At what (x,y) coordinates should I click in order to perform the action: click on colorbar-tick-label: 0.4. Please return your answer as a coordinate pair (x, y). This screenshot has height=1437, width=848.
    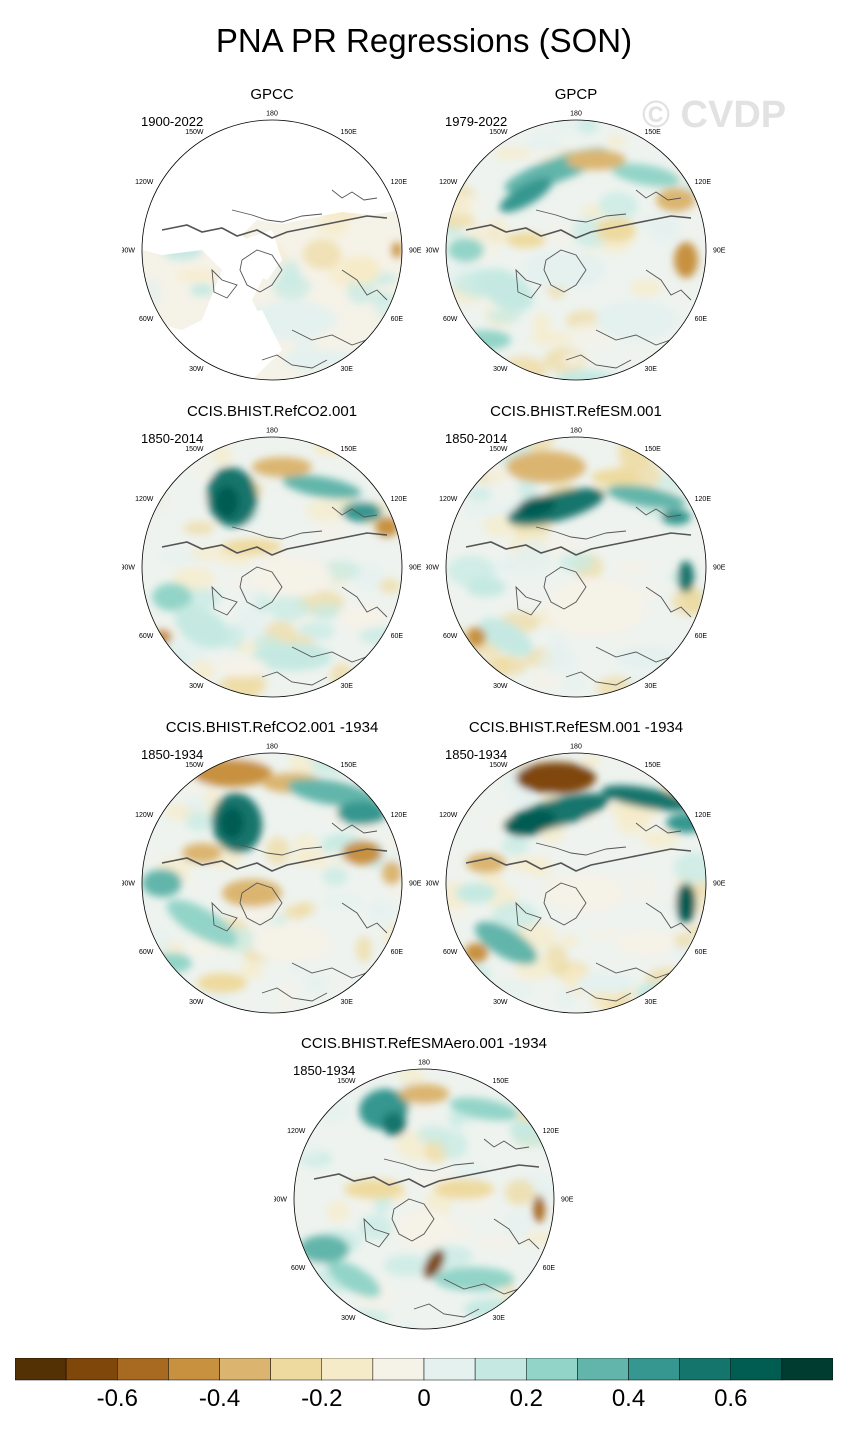
    Looking at the image, I should click on (628, 1398).